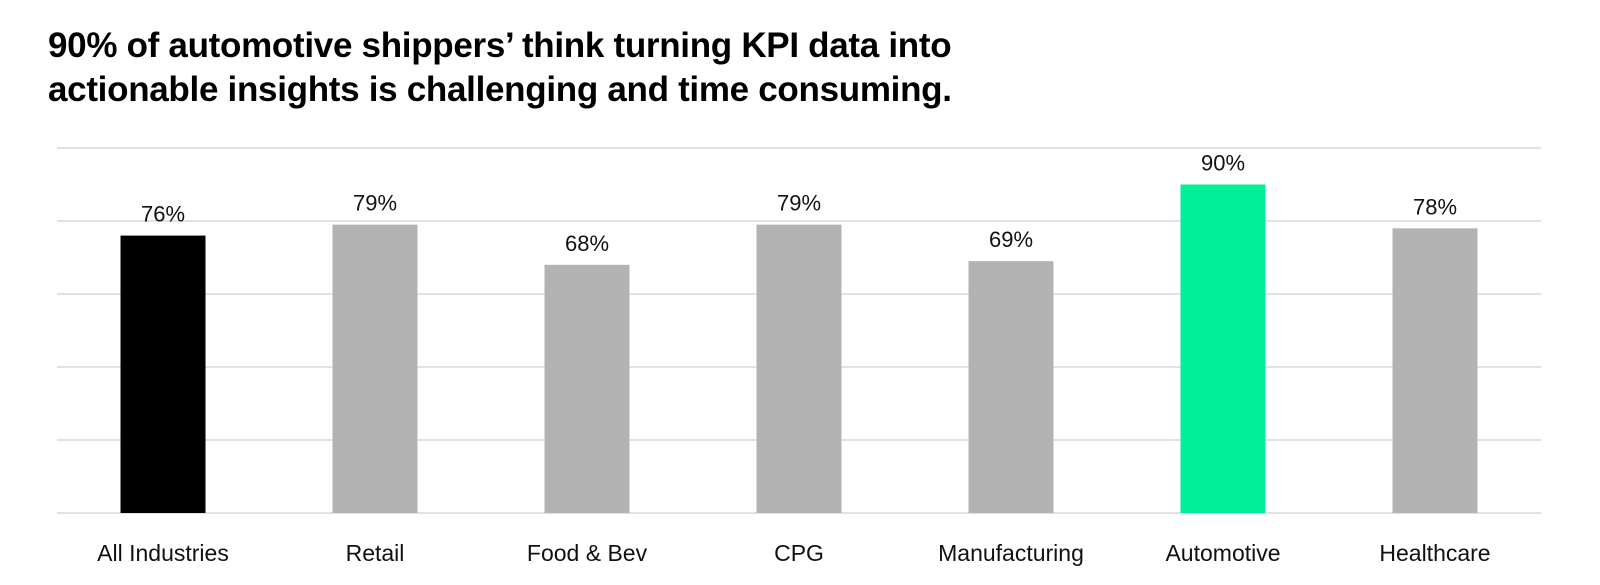 Image resolution: width=1600 pixels, height=585 pixels. What do you see at coordinates (1435, 371) in the screenshot?
I see `bar-healthcare` at bounding box center [1435, 371].